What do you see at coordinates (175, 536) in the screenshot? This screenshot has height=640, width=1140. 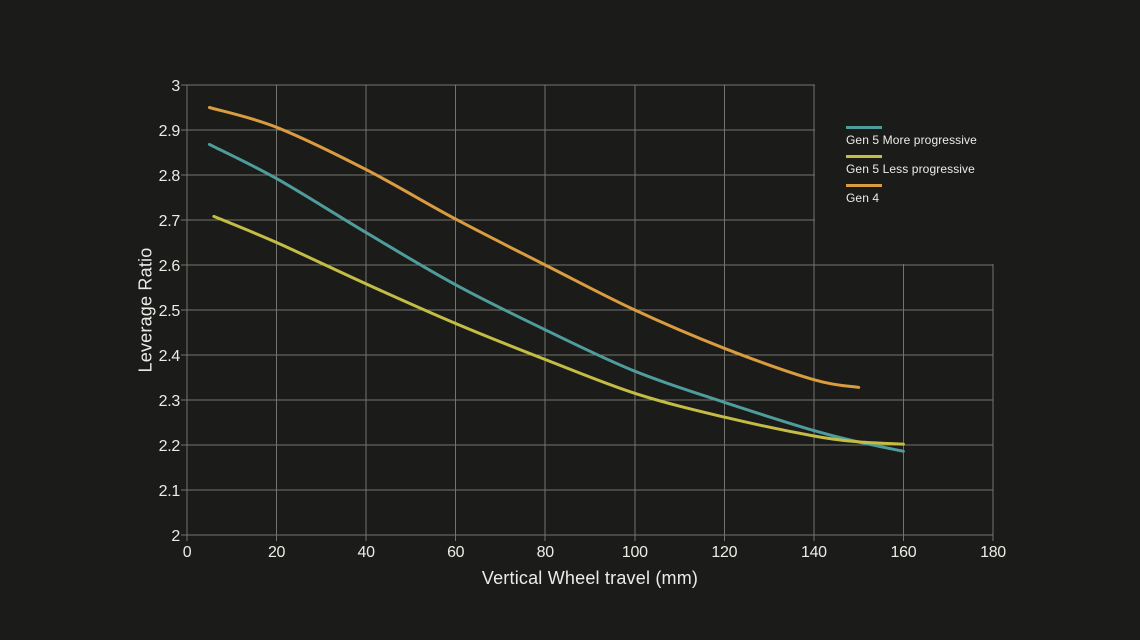 I see `y-tick-label: 2` at bounding box center [175, 536].